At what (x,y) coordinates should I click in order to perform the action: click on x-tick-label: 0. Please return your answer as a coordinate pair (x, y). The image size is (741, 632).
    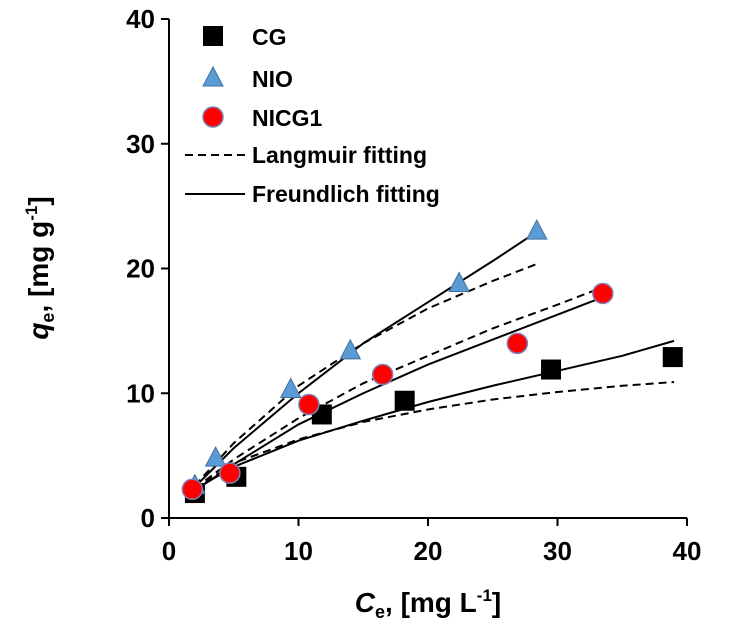
    Looking at the image, I should click on (169, 551).